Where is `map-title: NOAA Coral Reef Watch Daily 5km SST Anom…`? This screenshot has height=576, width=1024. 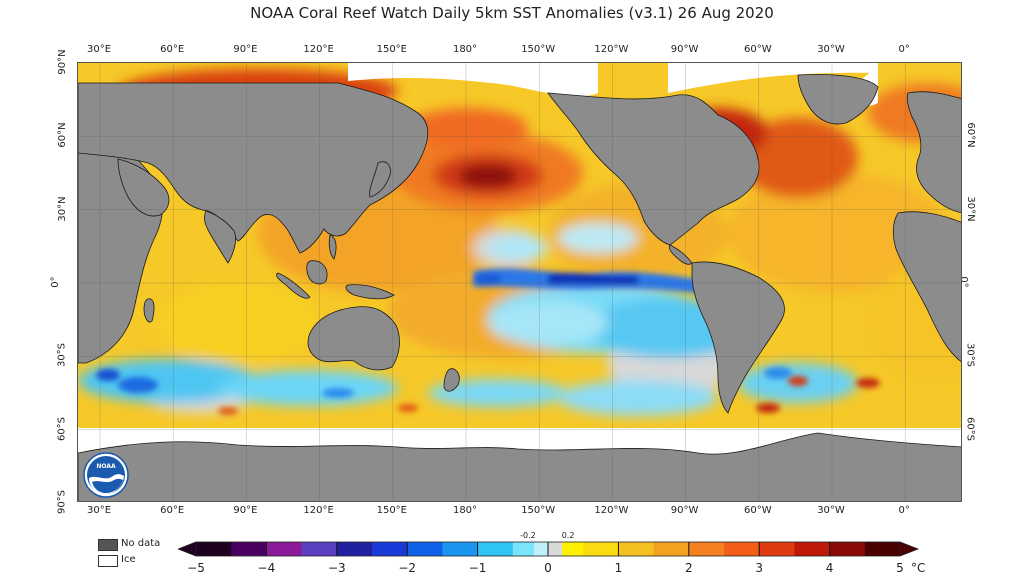
map-title: NOAA Coral Reef Watch Daily 5km SST Anom… is located at coordinates (512, 13).